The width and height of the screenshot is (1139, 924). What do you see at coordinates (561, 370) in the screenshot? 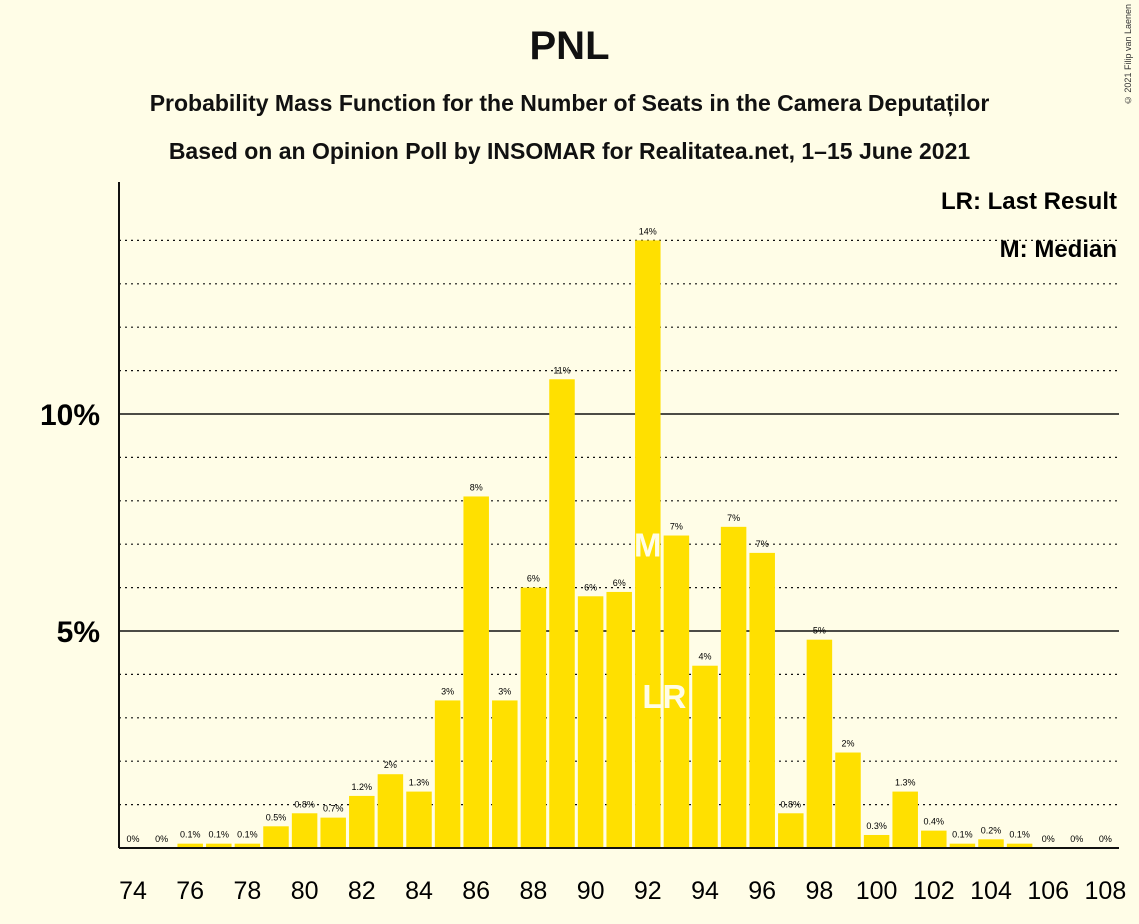
I see `bar-label-seat-89: 11%` at bounding box center [561, 370].